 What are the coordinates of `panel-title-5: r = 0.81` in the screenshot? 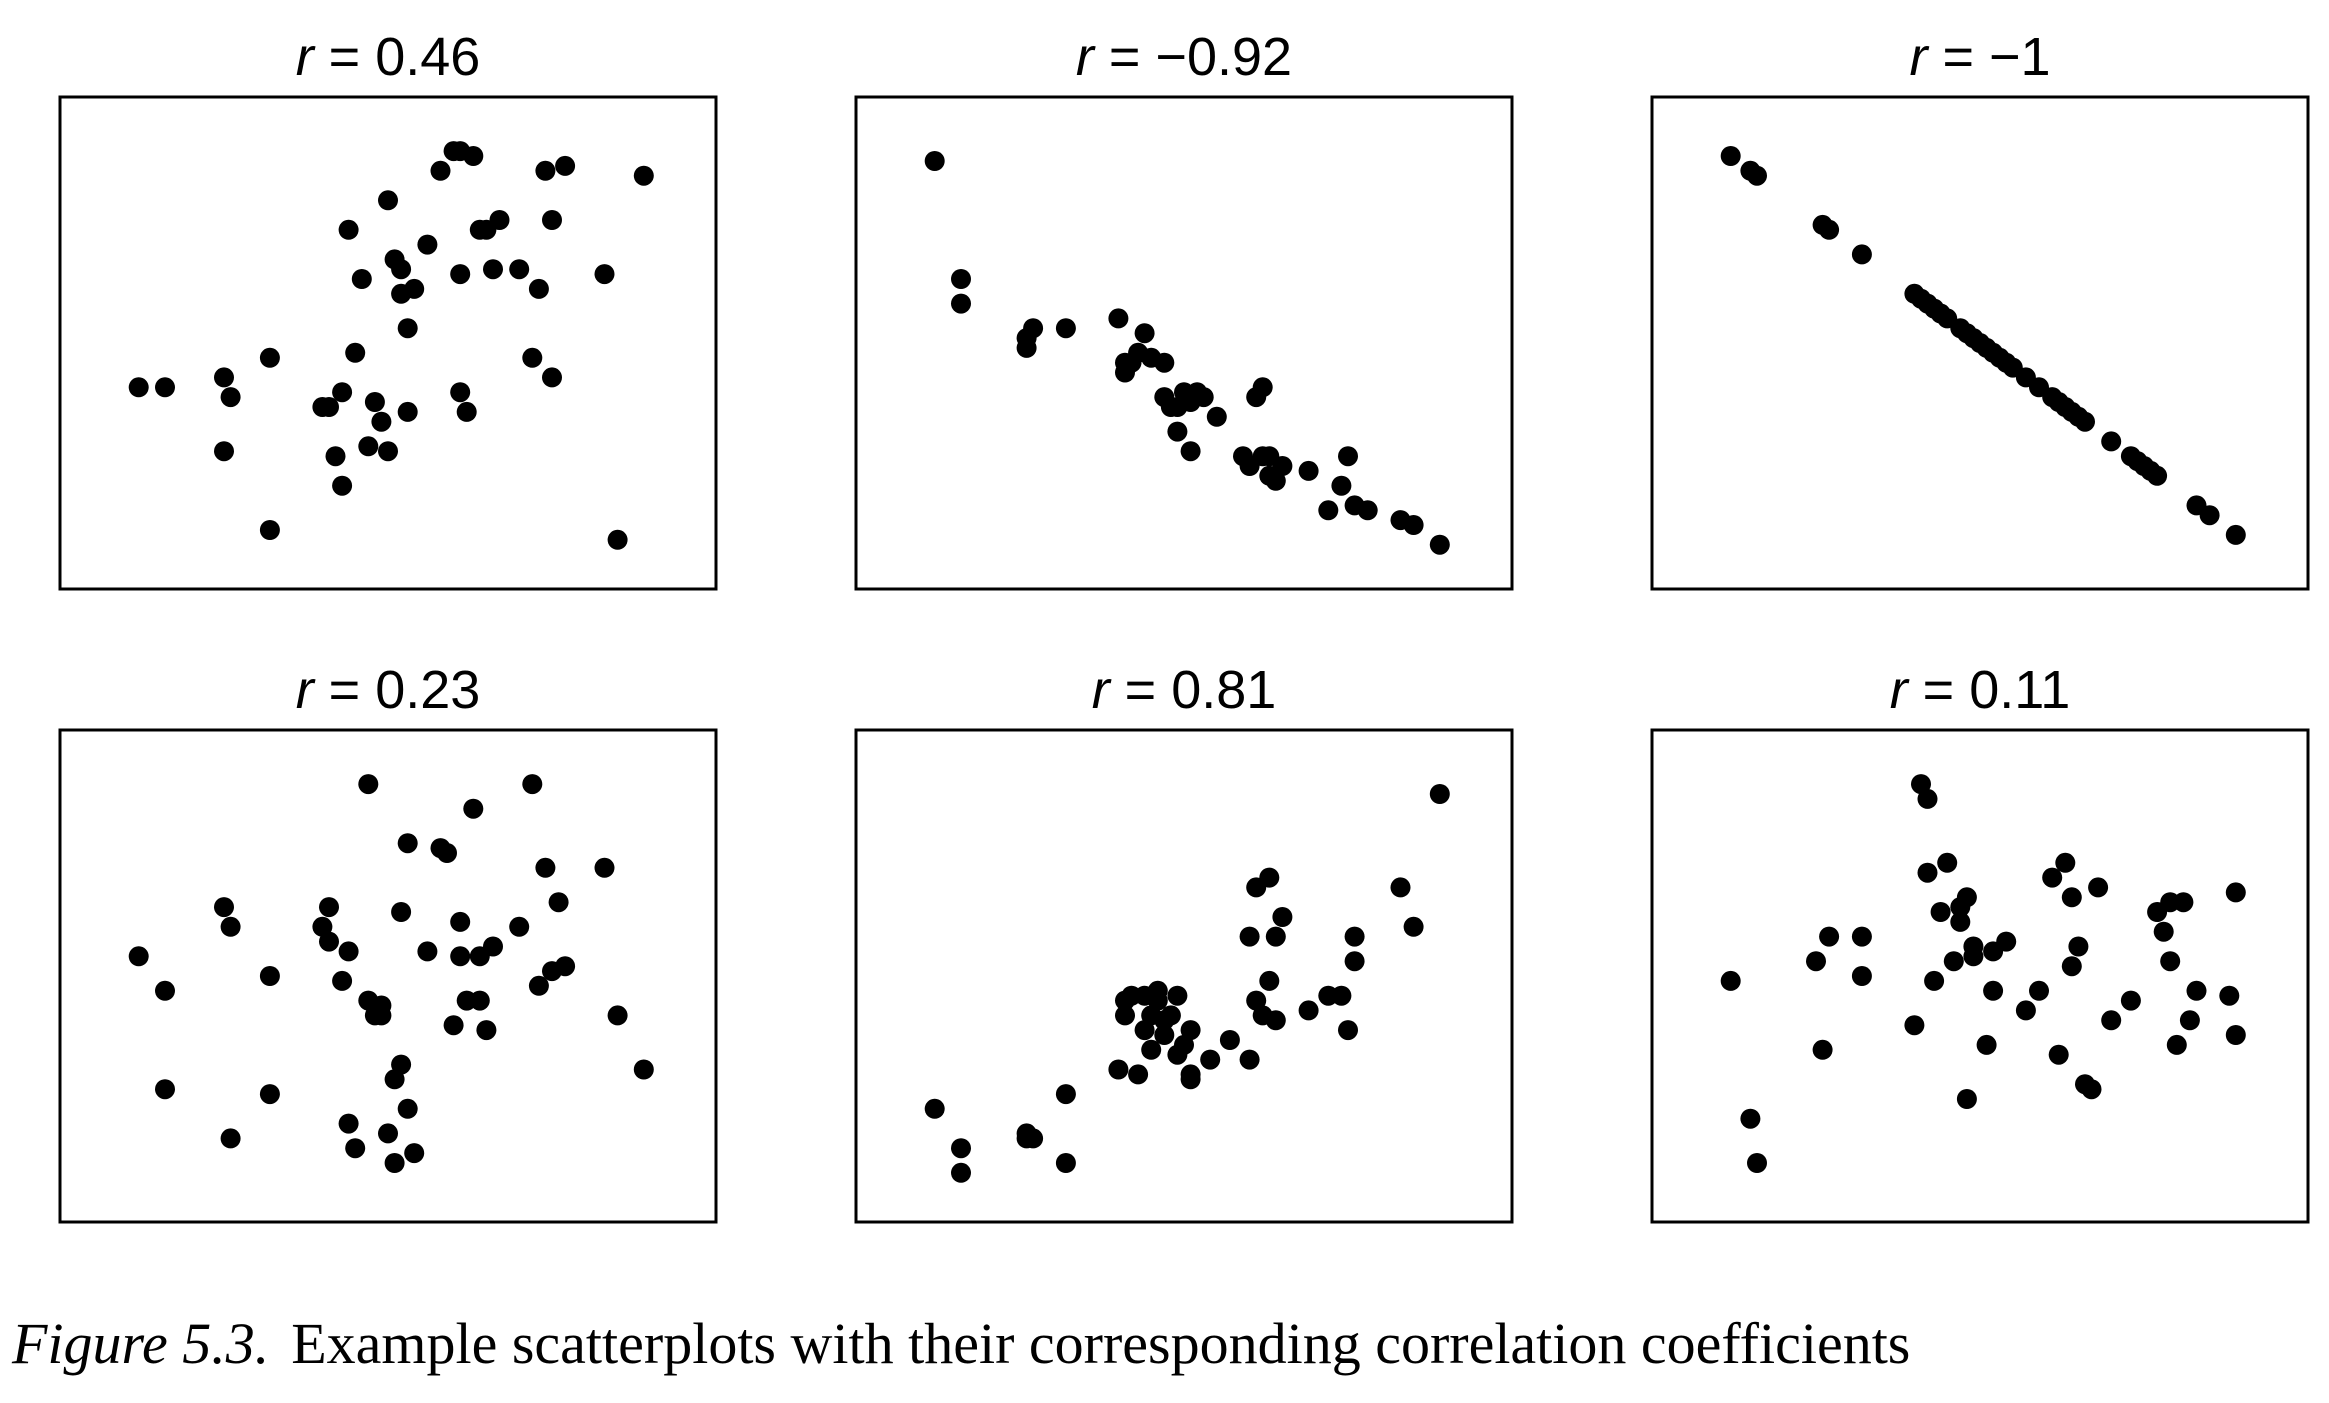 It's located at (1184, 690).